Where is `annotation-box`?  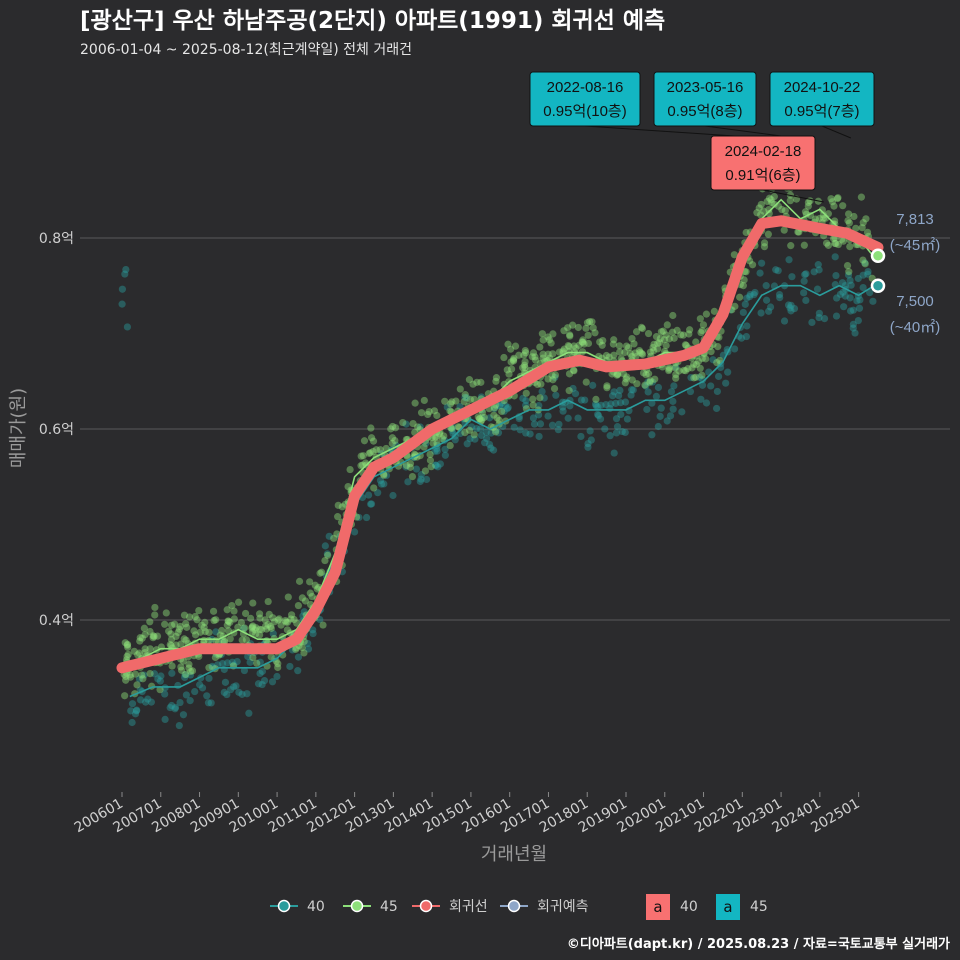
annotation-box is located at coordinates (822, 99).